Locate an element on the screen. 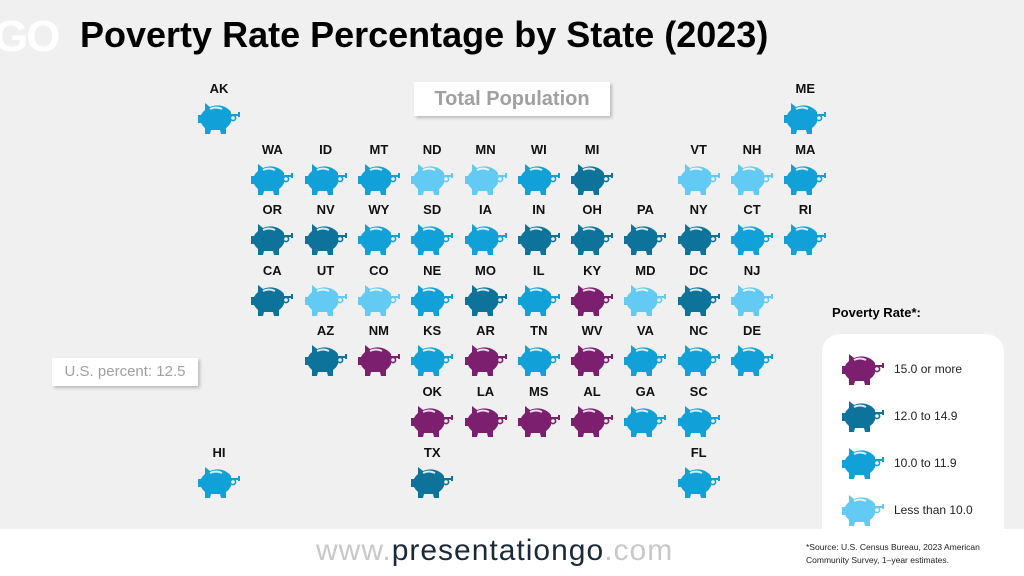 The height and width of the screenshot is (576, 1024). chart-title: Poverty Rate Percentage by State (2023) is located at coordinates (424, 34).